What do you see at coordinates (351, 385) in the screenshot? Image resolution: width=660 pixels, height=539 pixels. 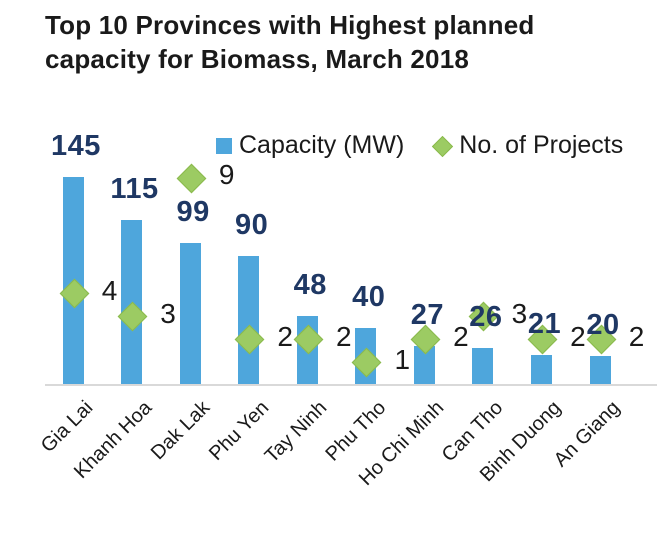 I see `x-axis-baseline` at bounding box center [351, 385].